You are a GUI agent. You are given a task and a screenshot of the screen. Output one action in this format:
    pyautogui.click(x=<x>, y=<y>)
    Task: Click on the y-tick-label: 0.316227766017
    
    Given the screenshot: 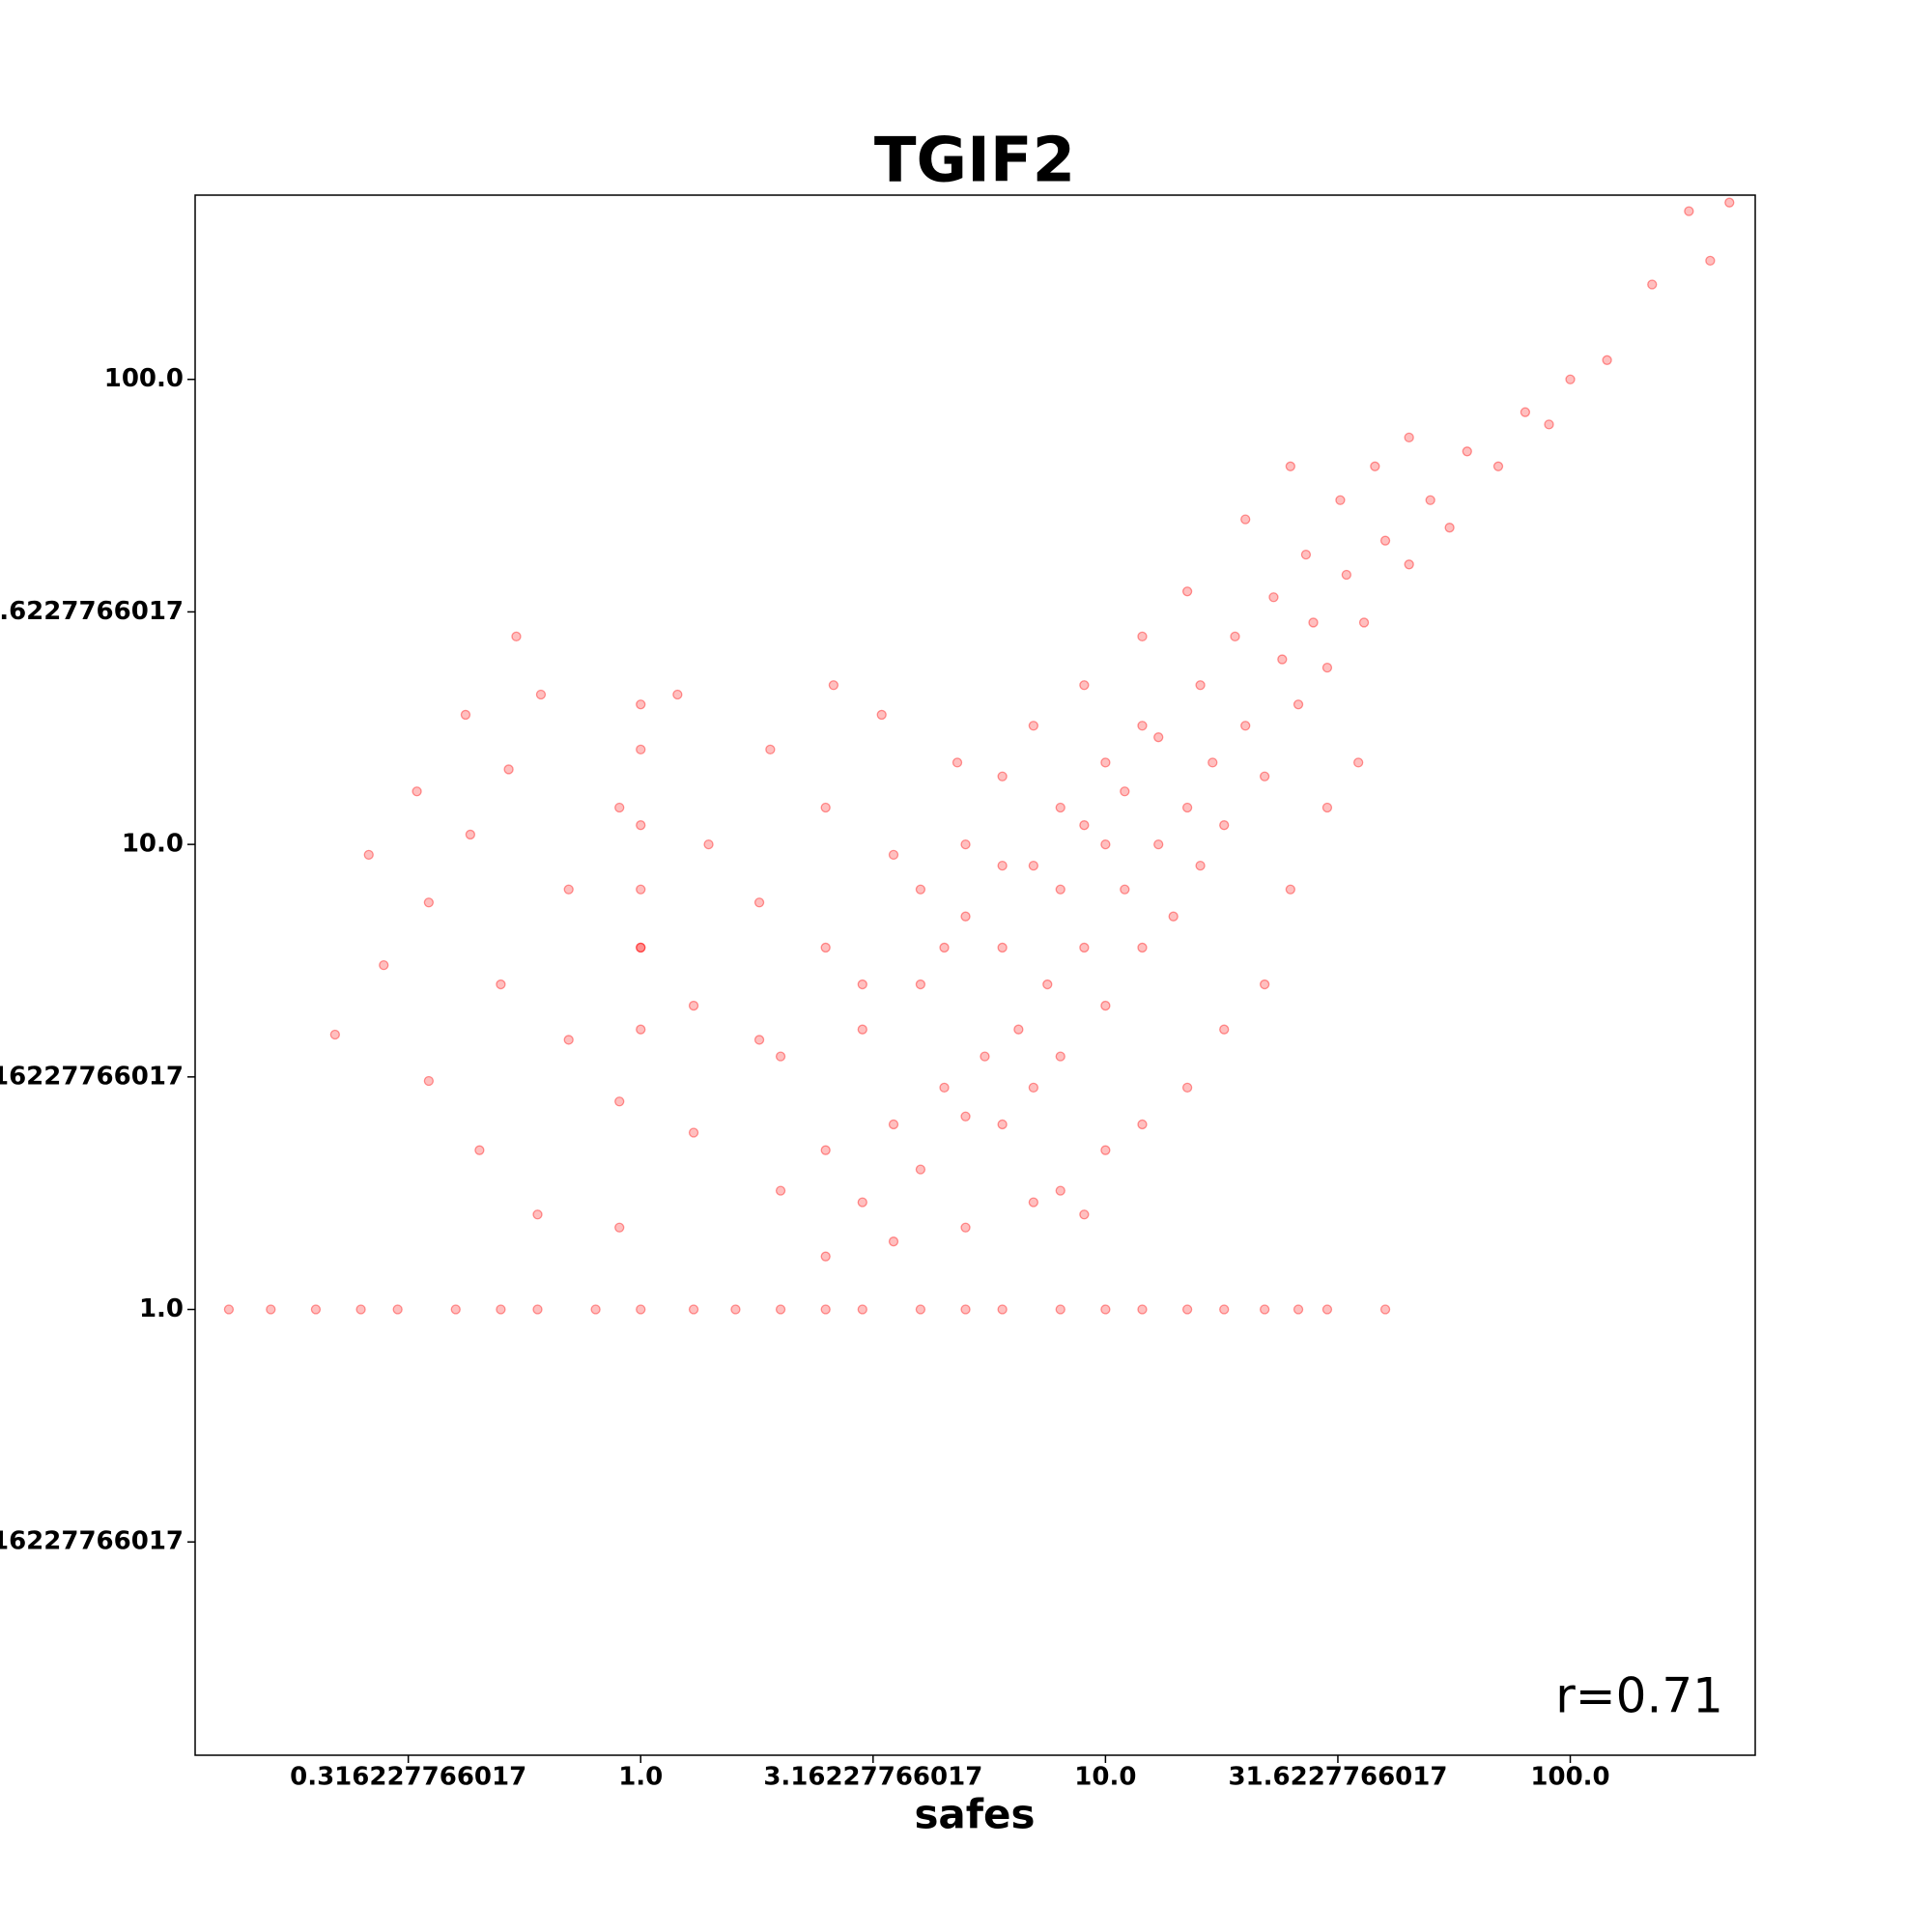 What is the action you would take?
    pyautogui.click(x=92, y=1541)
    